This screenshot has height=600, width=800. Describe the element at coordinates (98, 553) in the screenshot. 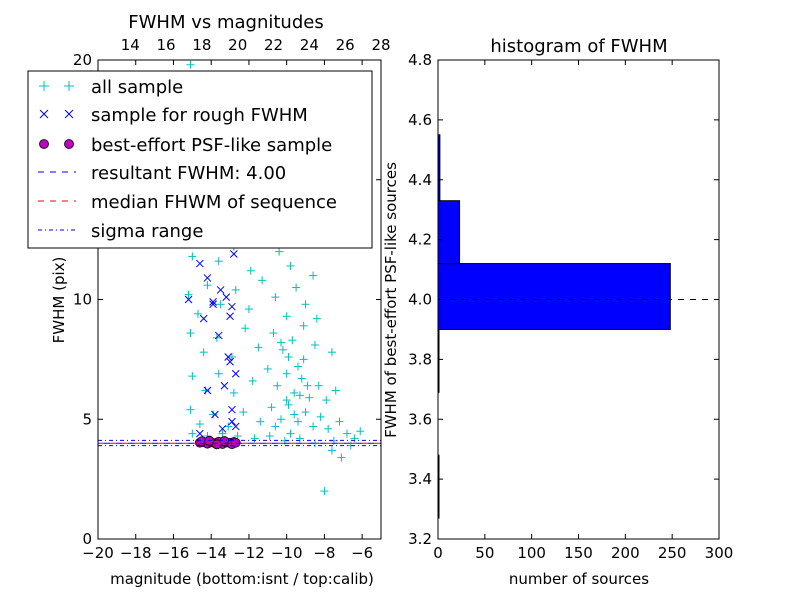

I see `scatter-x-tick-label: −20` at that location.